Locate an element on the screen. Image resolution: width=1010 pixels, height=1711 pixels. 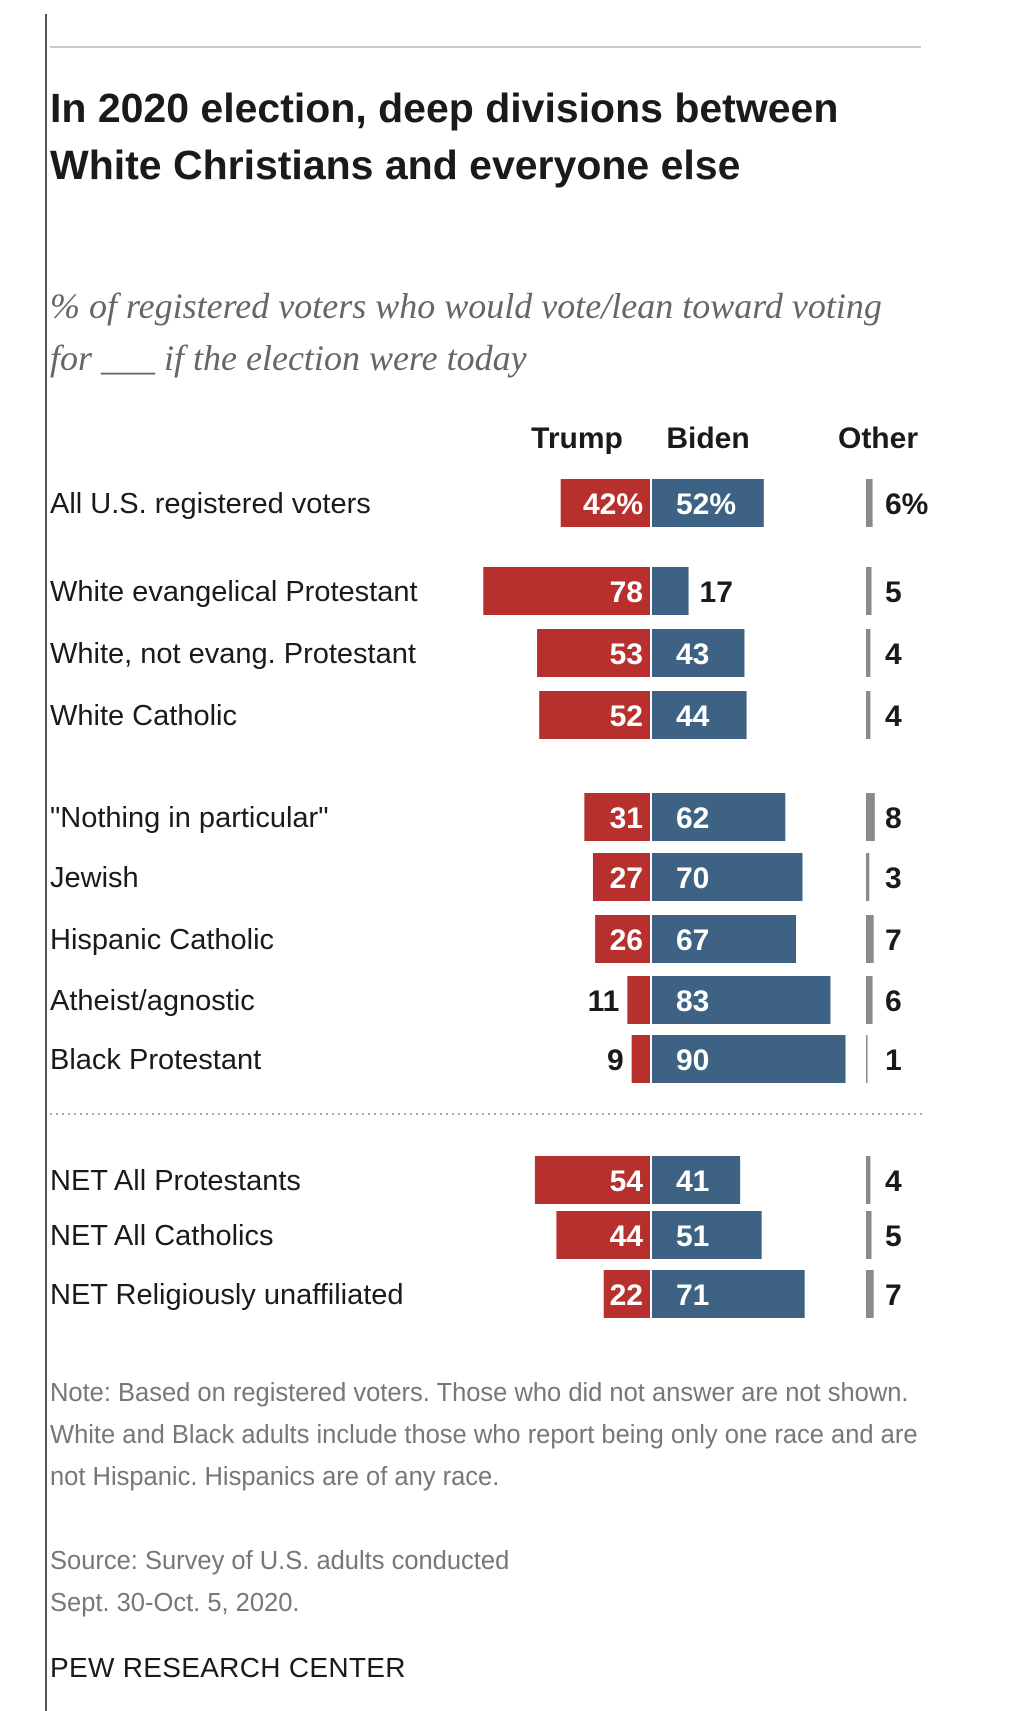
row-label: Hispanic Catholic is located at coordinates (162, 940).